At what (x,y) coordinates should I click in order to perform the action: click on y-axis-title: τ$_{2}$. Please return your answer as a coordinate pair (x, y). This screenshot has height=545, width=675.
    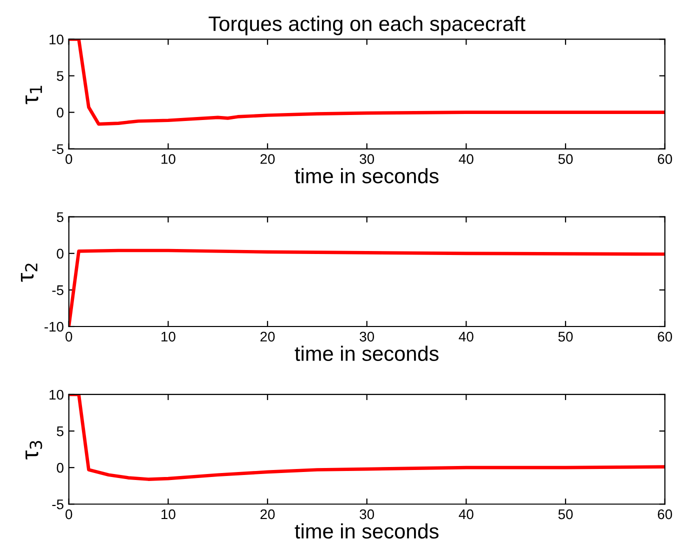
    Looking at the image, I should click on (29, 273).